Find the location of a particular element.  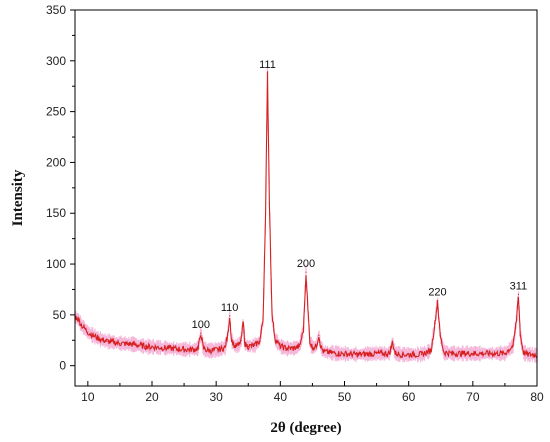

y-tick-label: 0 is located at coordinates (62, 366).